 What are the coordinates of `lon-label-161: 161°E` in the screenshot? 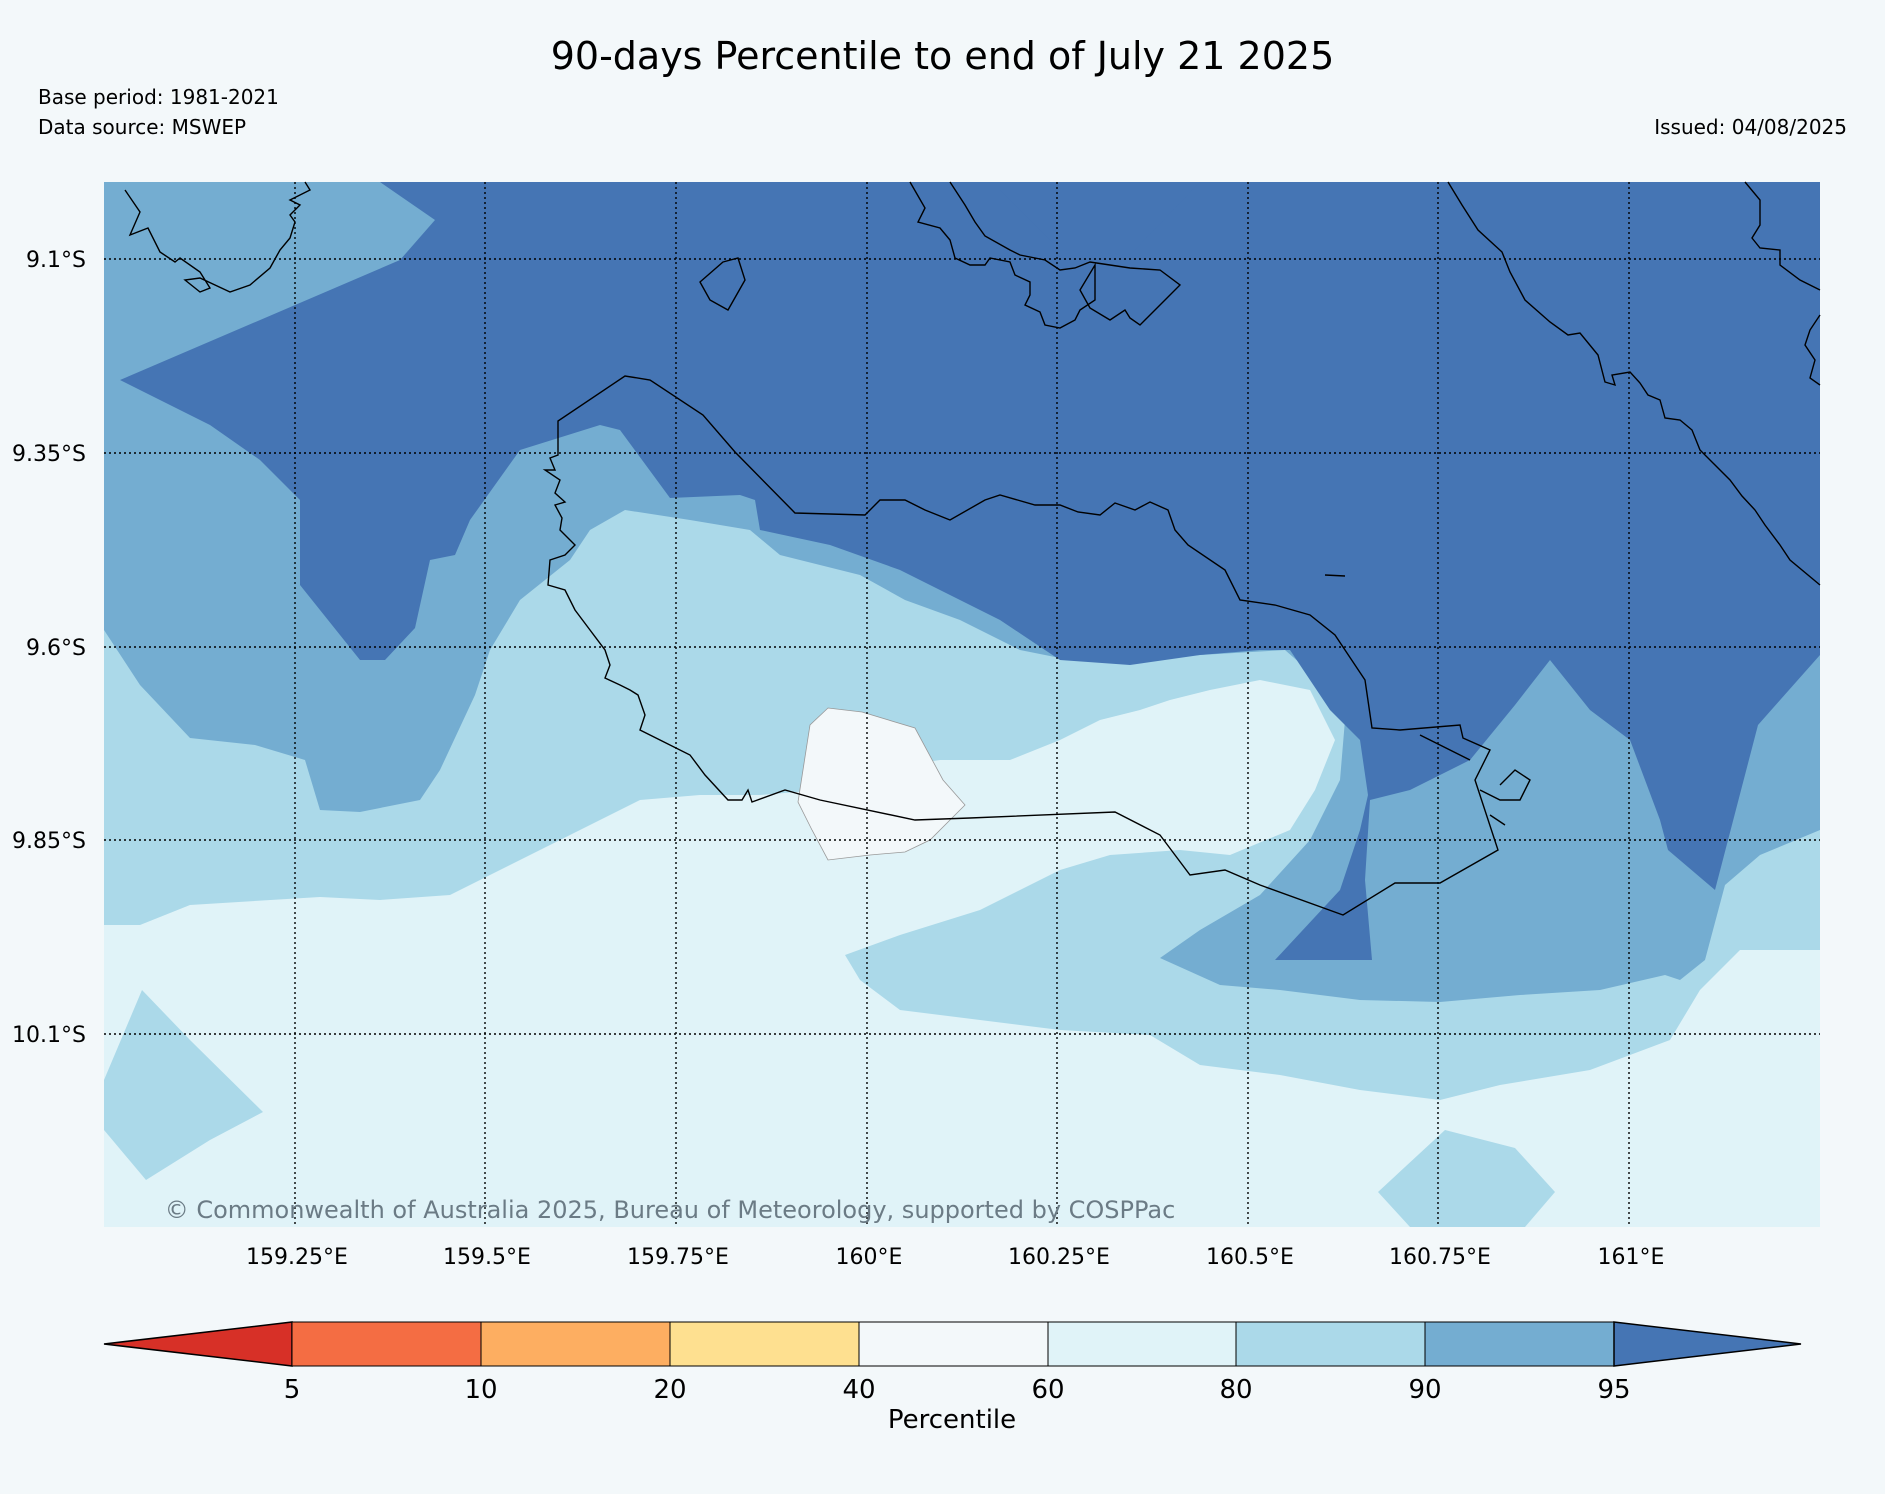 It's located at (1631, 1257).